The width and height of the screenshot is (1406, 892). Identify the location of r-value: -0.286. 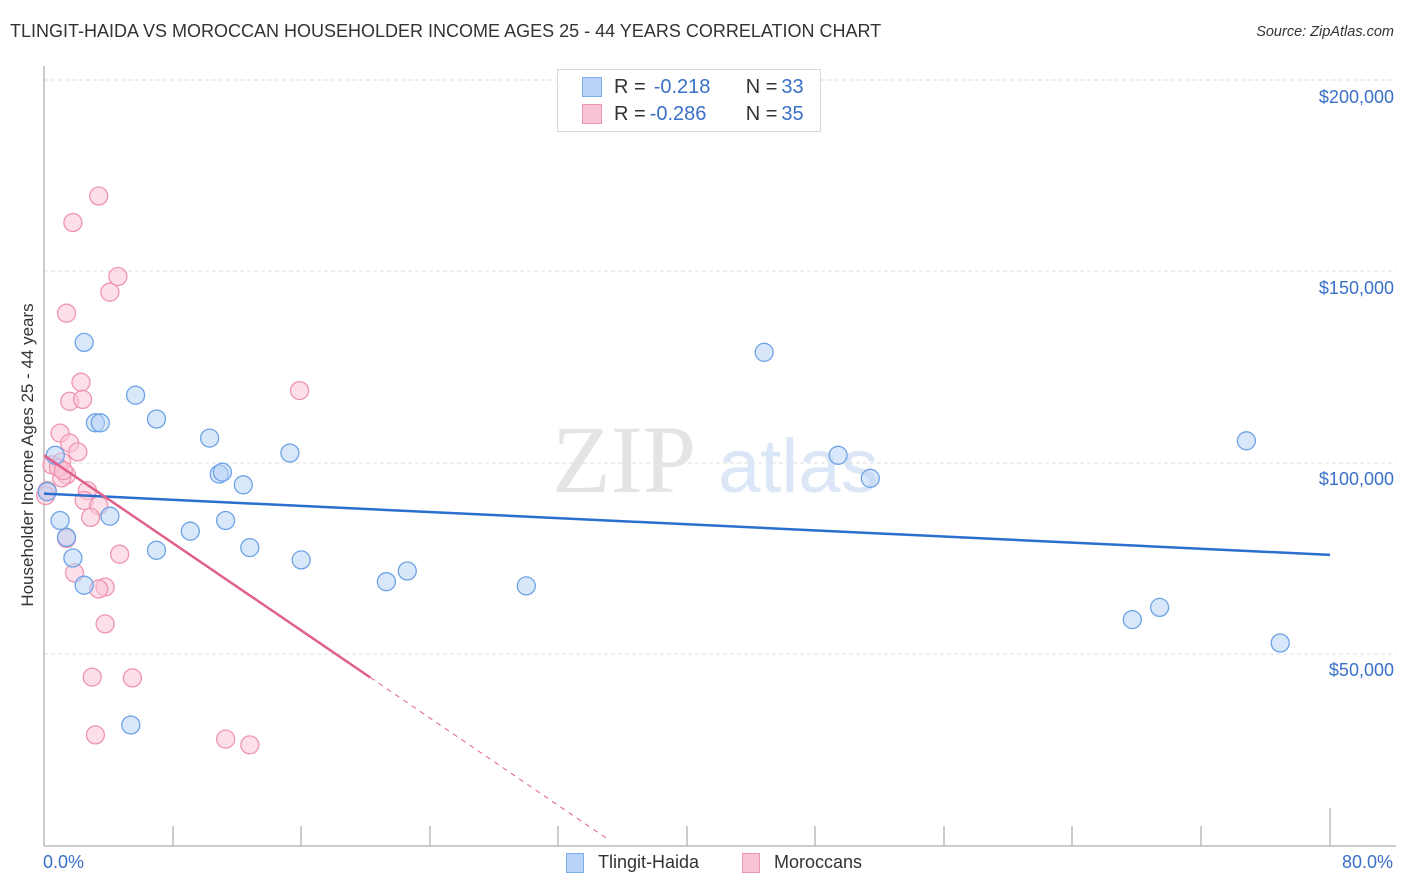
(678, 113).